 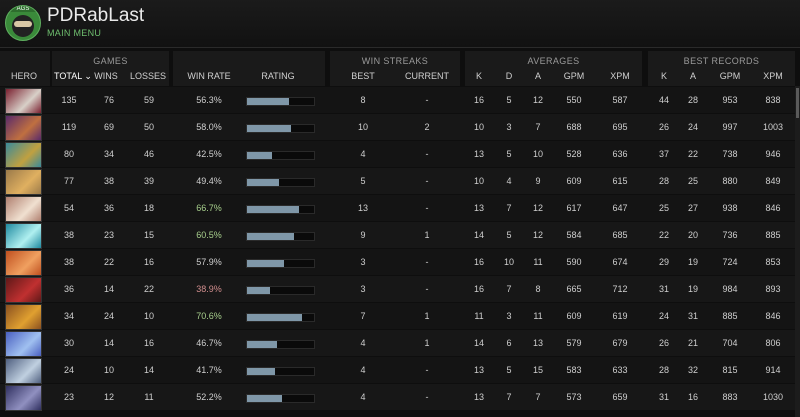 What do you see at coordinates (574, 235) in the screenshot?
I see `cell-gpm: 584` at bounding box center [574, 235].